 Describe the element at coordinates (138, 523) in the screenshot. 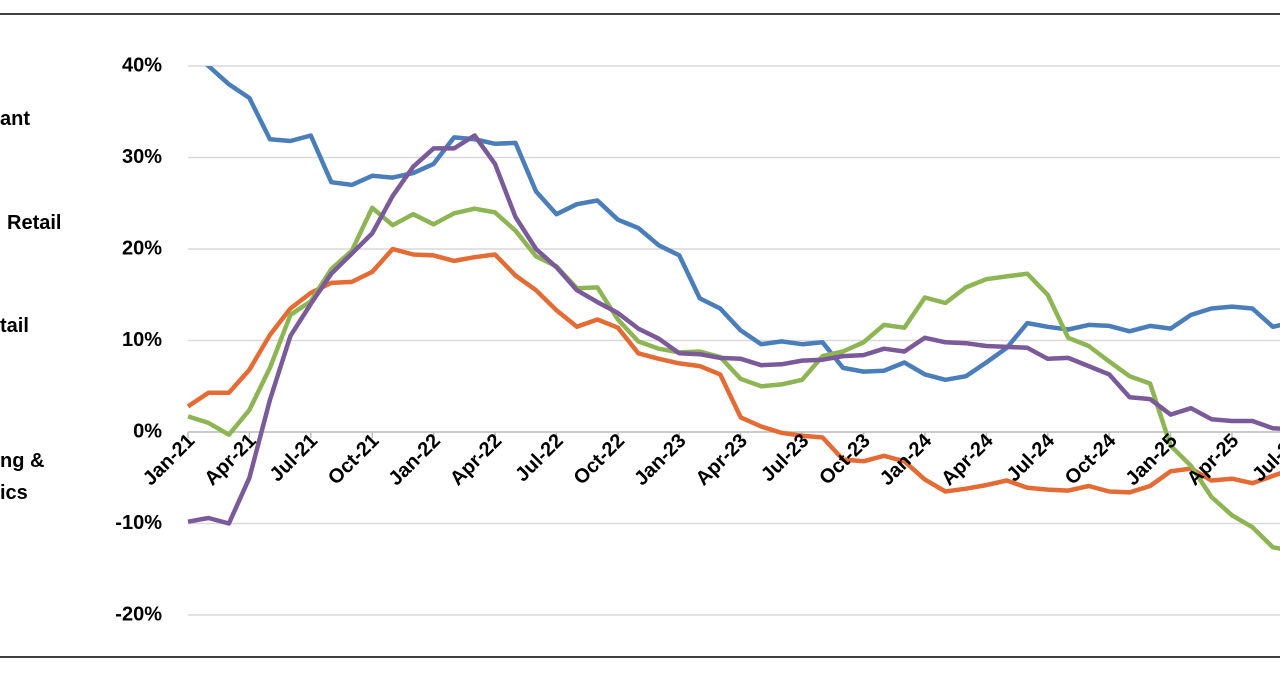

I see `y-tick-label: -10%` at that location.